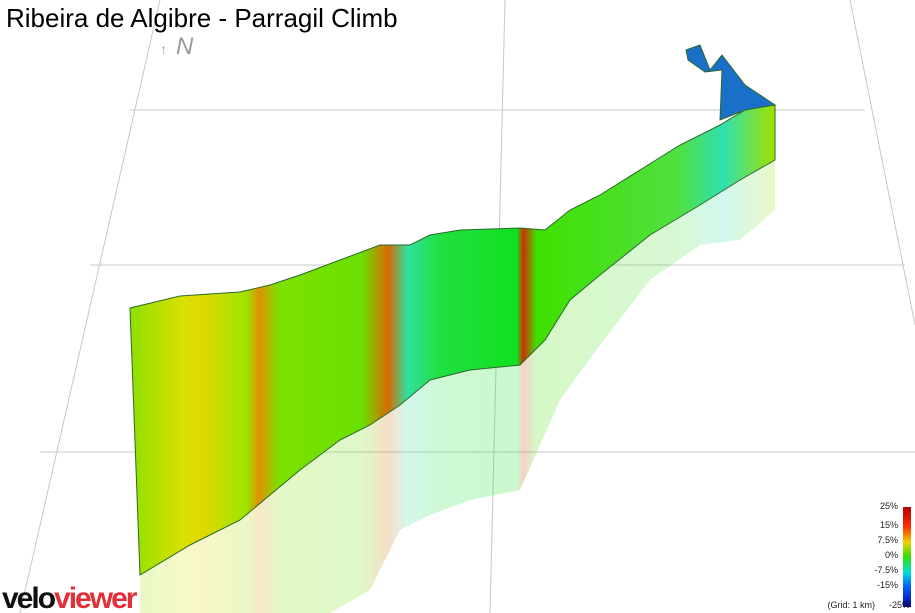 The width and height of the screenshot is (915, 613). Describe the element at coordinates (887, 540) in the screenshot. I see `legend-label: 7.5%` at that location.